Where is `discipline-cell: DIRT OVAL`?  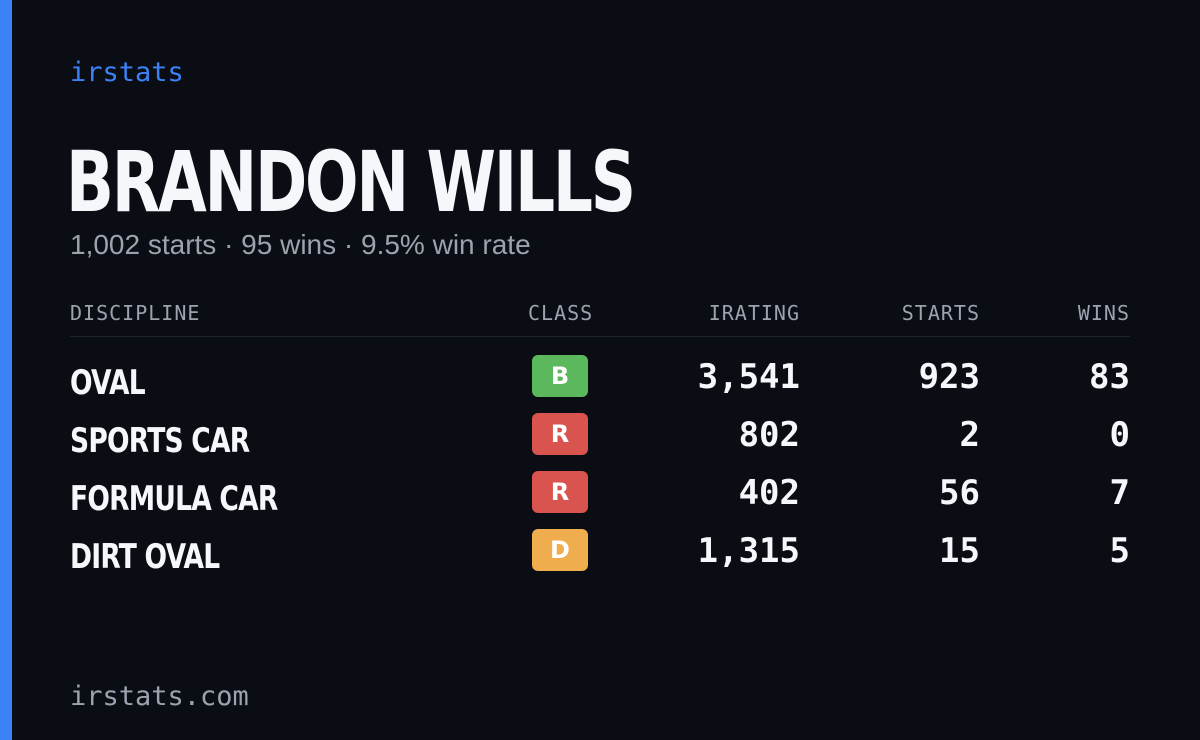 discipline-cell: DIRT OVAL is located at coordinates (145, 557).